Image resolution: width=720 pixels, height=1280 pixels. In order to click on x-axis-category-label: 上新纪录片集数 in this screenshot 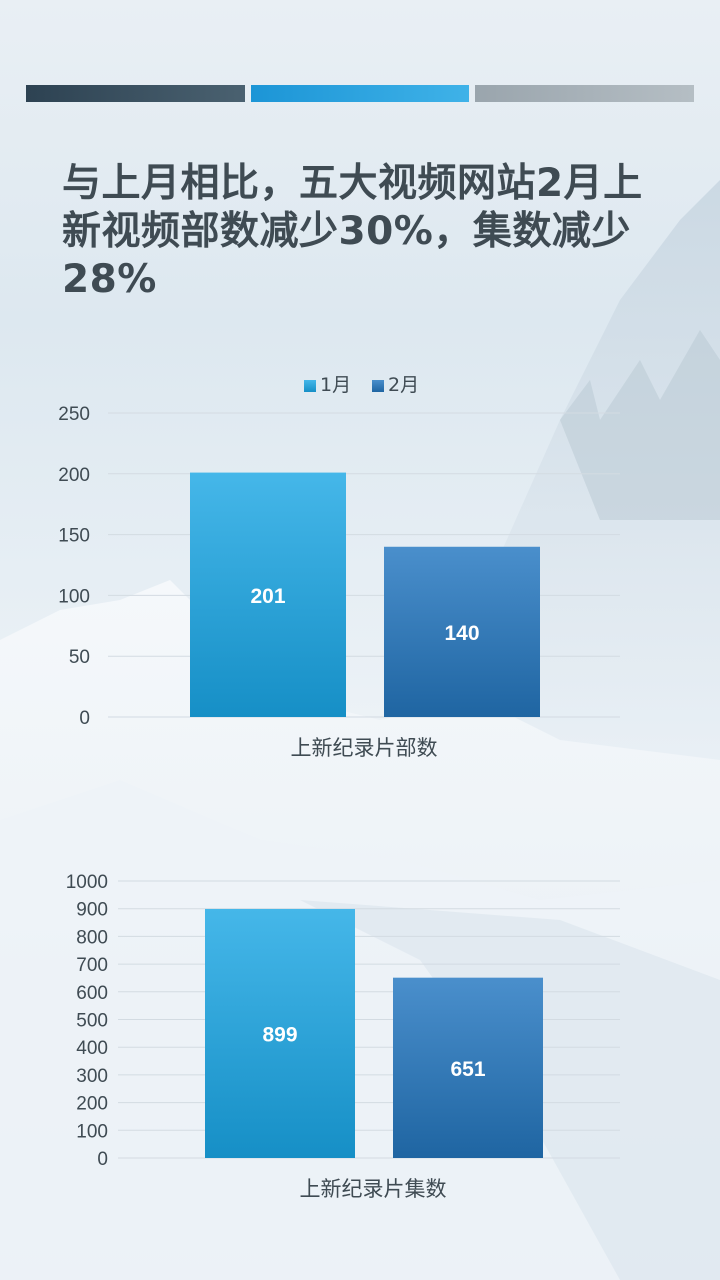, I will do `click(373, 1189)`.